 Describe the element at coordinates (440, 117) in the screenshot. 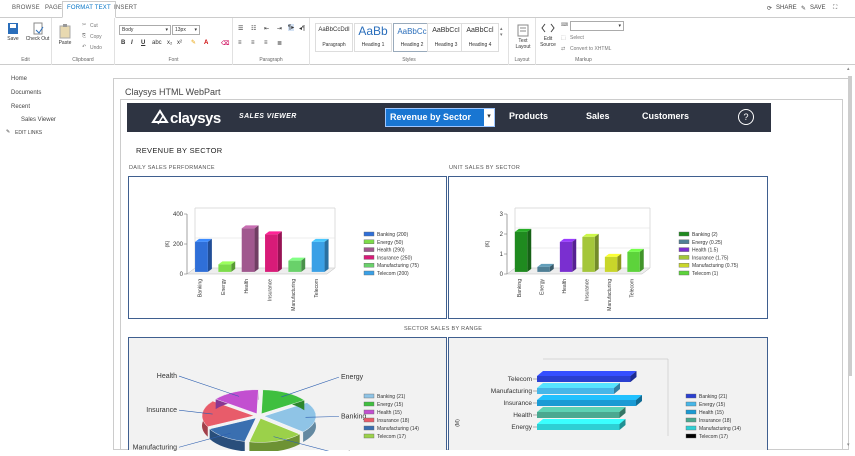

I see `view-dropdown: Revenue by Sector ▾` at that location.